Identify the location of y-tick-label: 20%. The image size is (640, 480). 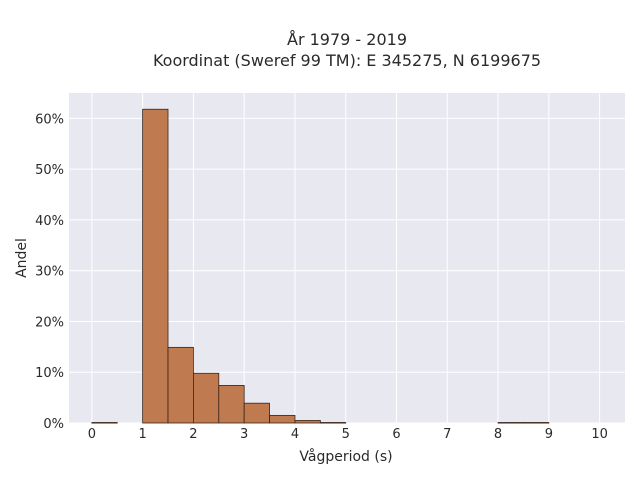
(49, 322).